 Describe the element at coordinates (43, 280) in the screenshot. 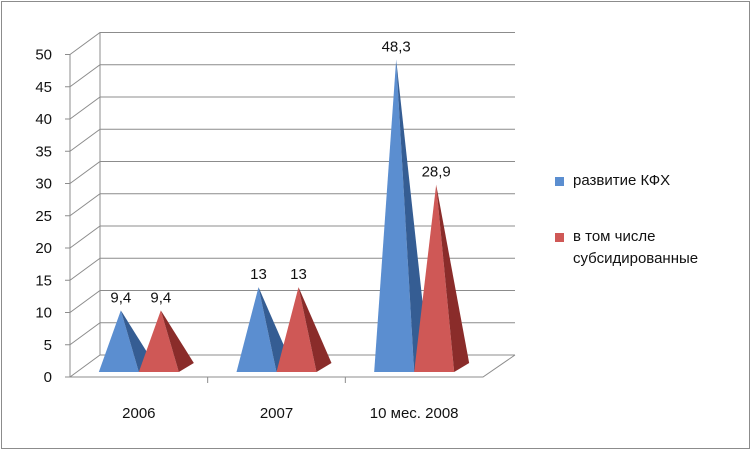

I see `y-tick-label: 15` at that location.